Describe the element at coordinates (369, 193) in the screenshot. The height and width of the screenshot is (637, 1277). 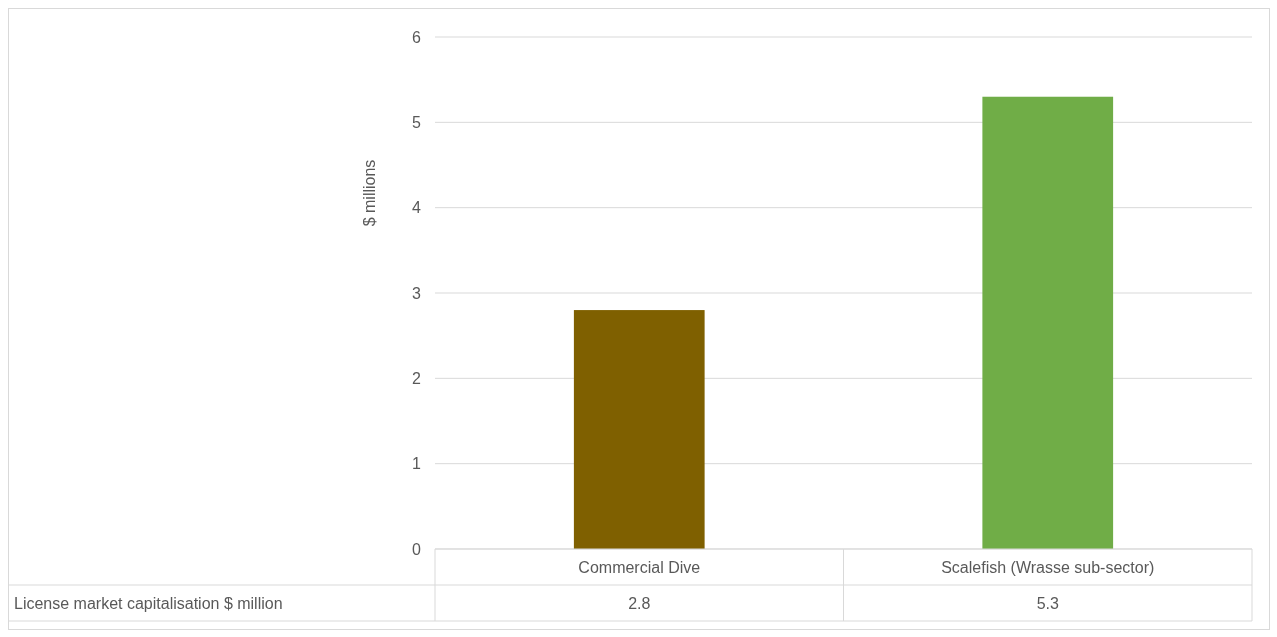
I see `y-axis-title: $ millions` at that location.